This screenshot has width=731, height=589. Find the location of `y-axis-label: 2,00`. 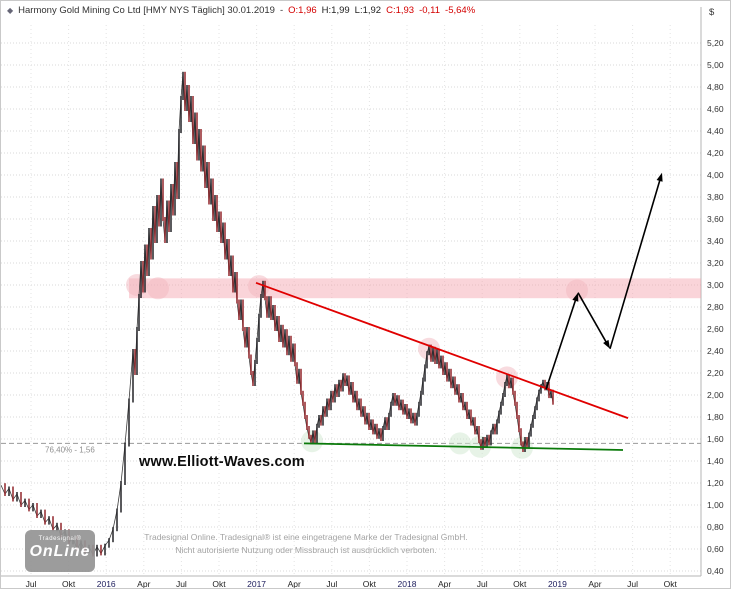

y-axis-label: 2,00 is located at coordinates (715, 395).